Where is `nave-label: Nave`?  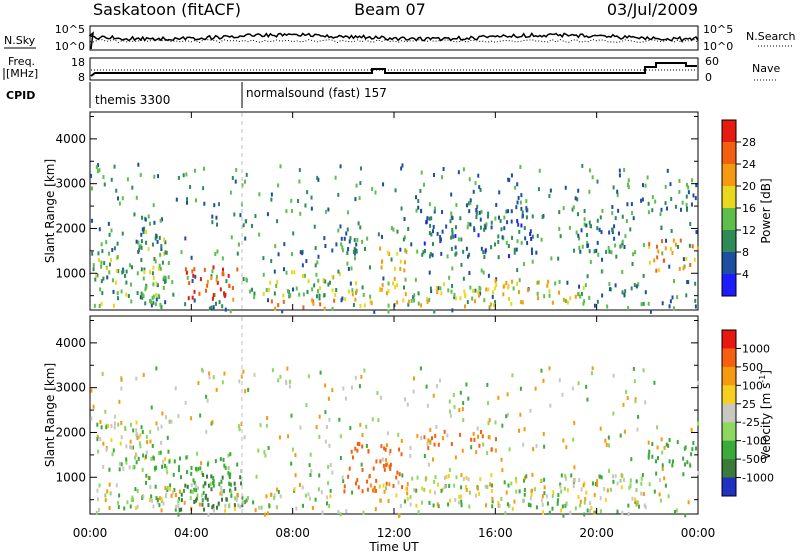
nave-label: Nave is located at coordinates (766, 68).